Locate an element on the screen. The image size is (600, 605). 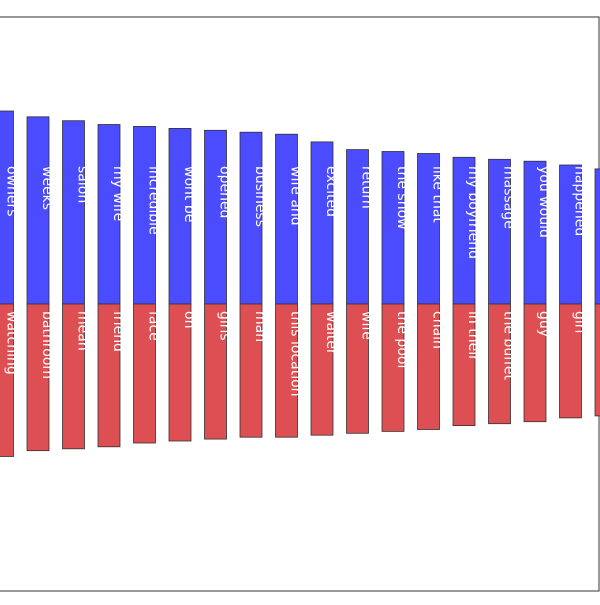
negative-label-9: waiter is located at coordinates (331, 333).